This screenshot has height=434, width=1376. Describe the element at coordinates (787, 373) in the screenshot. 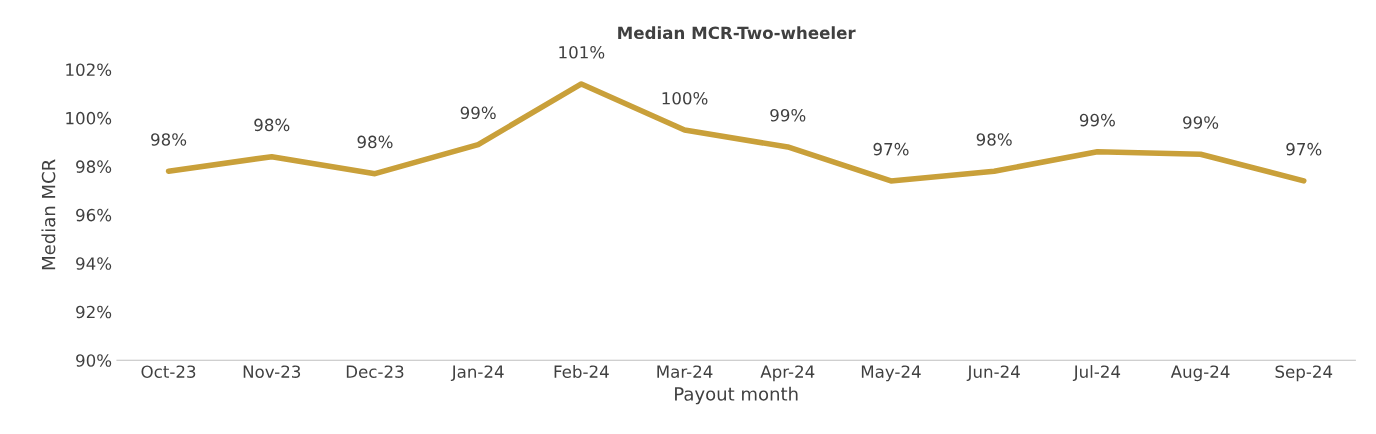

I see `x-tick-label: Apr-24` at that location.